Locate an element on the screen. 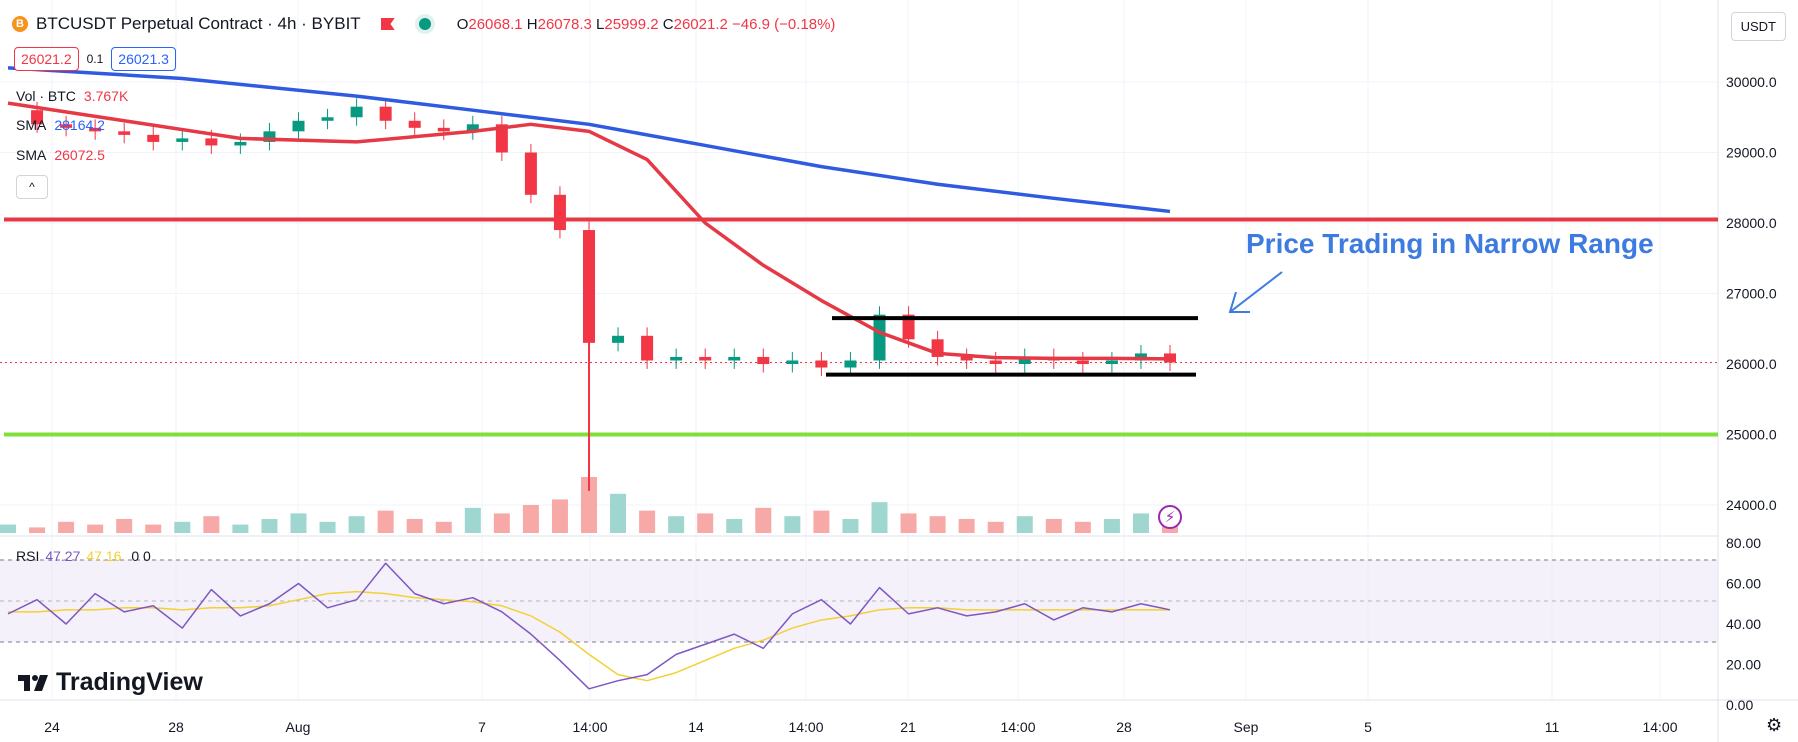 The image size is (1798, 742). time-tick-label: Sep is located at coordinates (1246, 727).